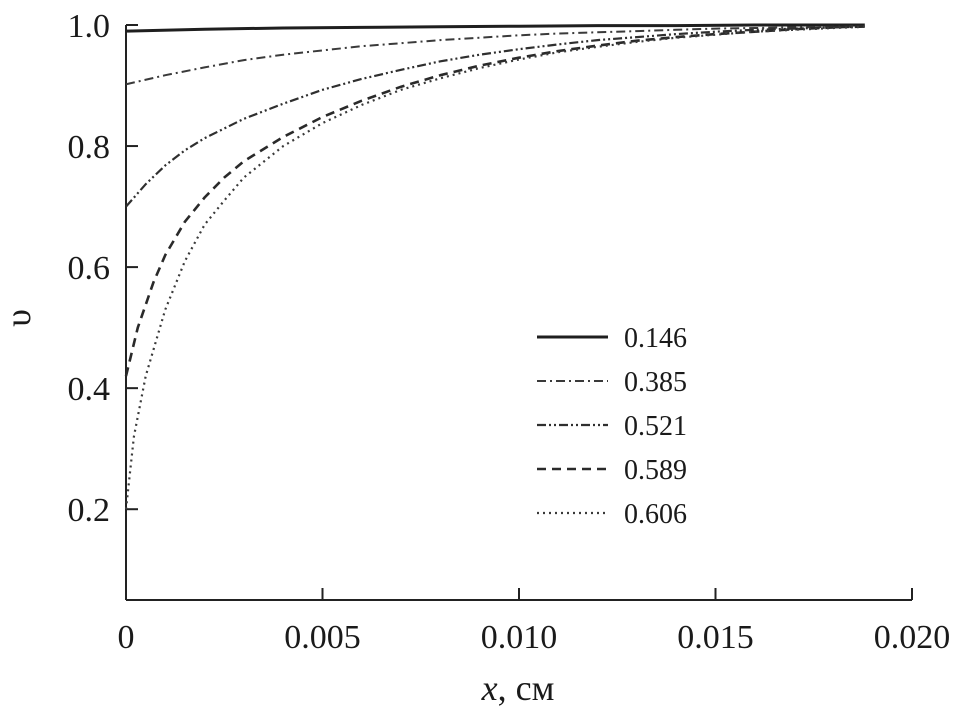 Image resolution: width=959 pixels, height=711 pixels. What do you see at coordinates (89, 268) in the screenshot?
I see `y-tick-label: 0.6` at bounding box center [89, 268].